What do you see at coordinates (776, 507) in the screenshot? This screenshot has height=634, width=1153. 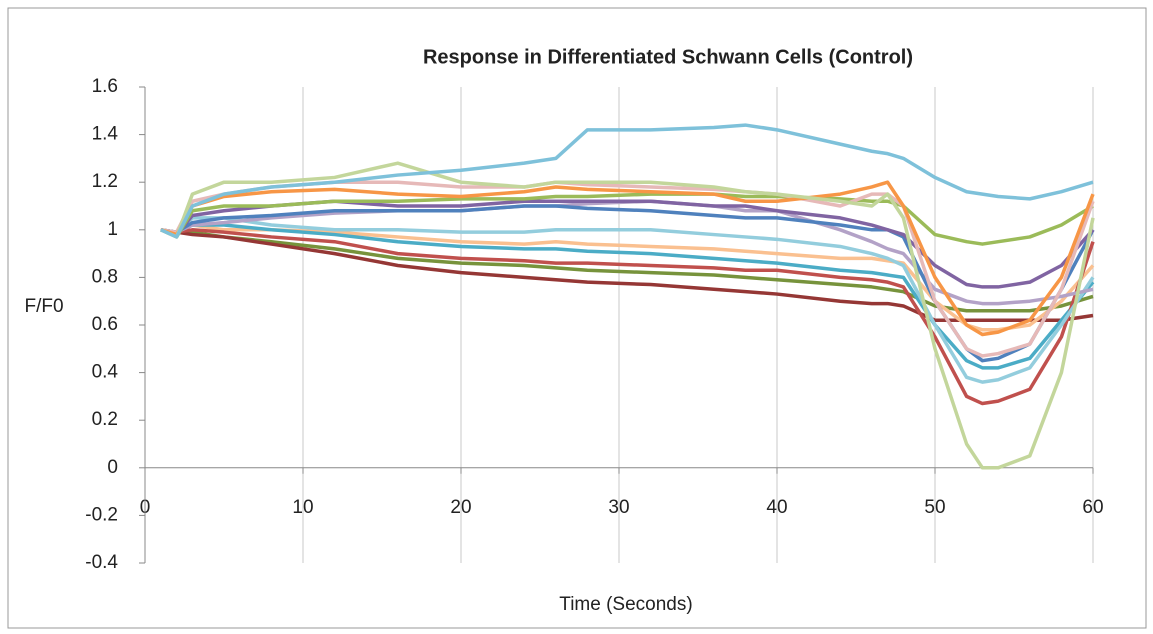 I see `x-tick-label: 40` at bounding box center [776, 507].